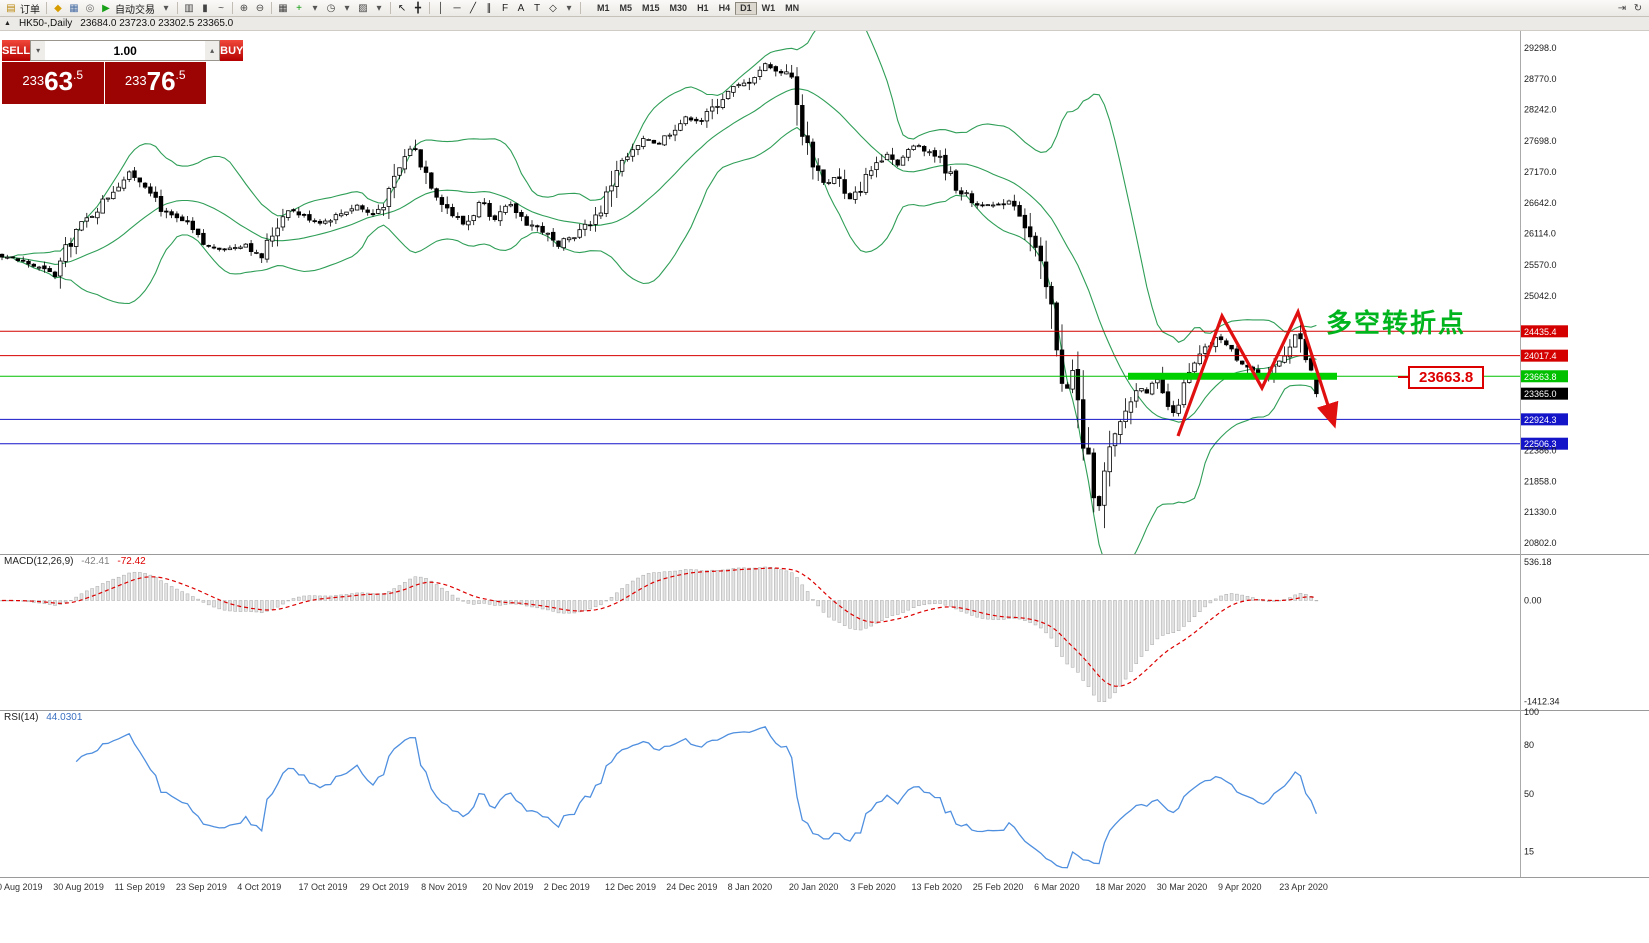  I want to click on navigator-icon: ◎, so click(90, 8).